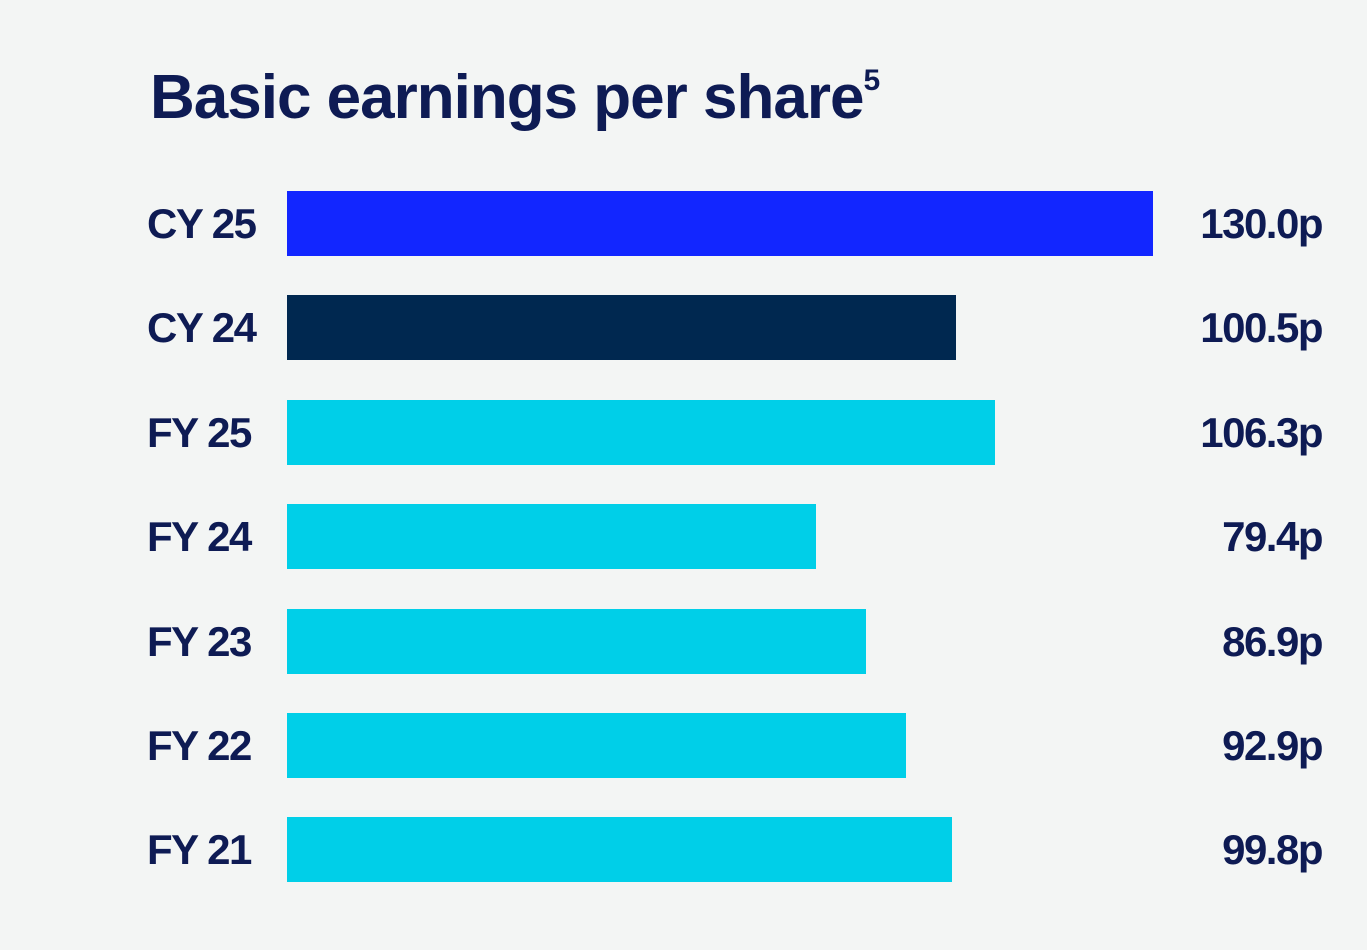 The image size is (1367, 950). What do you see at coordinates (871, 81) in the screenshot?
I see `title-footnote: 5` at bounding box center [871, 81].